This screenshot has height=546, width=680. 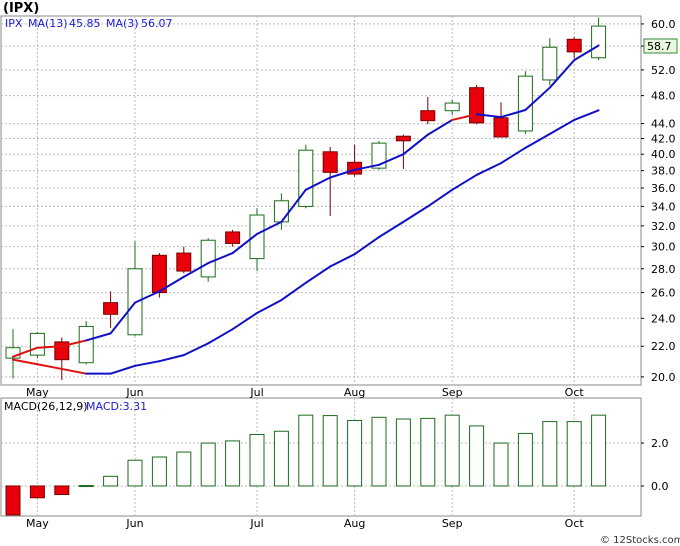 I want to click on legend-symbol: IPX, so click(x=14, y=23).